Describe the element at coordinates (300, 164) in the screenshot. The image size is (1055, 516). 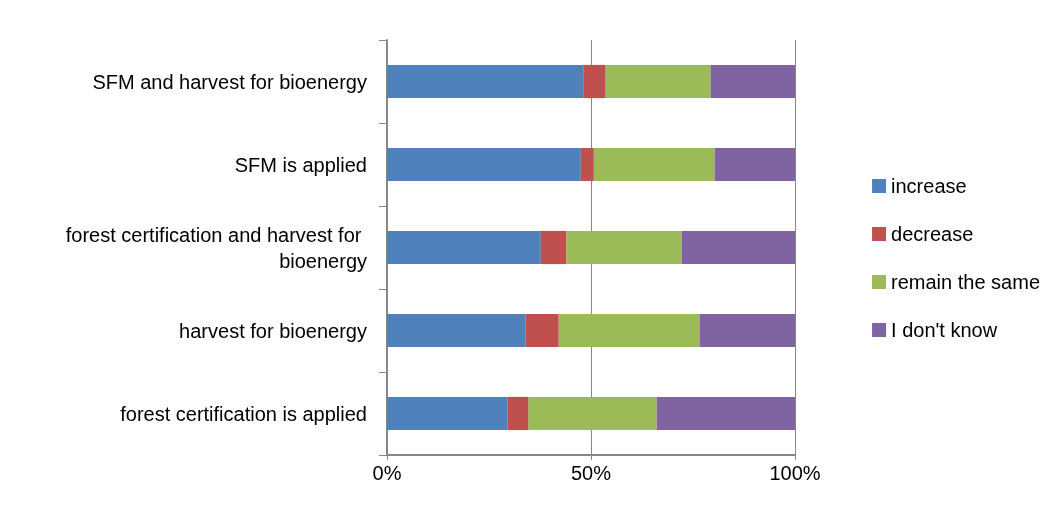
I see `y-tick-label: SFM is applied` at that location.